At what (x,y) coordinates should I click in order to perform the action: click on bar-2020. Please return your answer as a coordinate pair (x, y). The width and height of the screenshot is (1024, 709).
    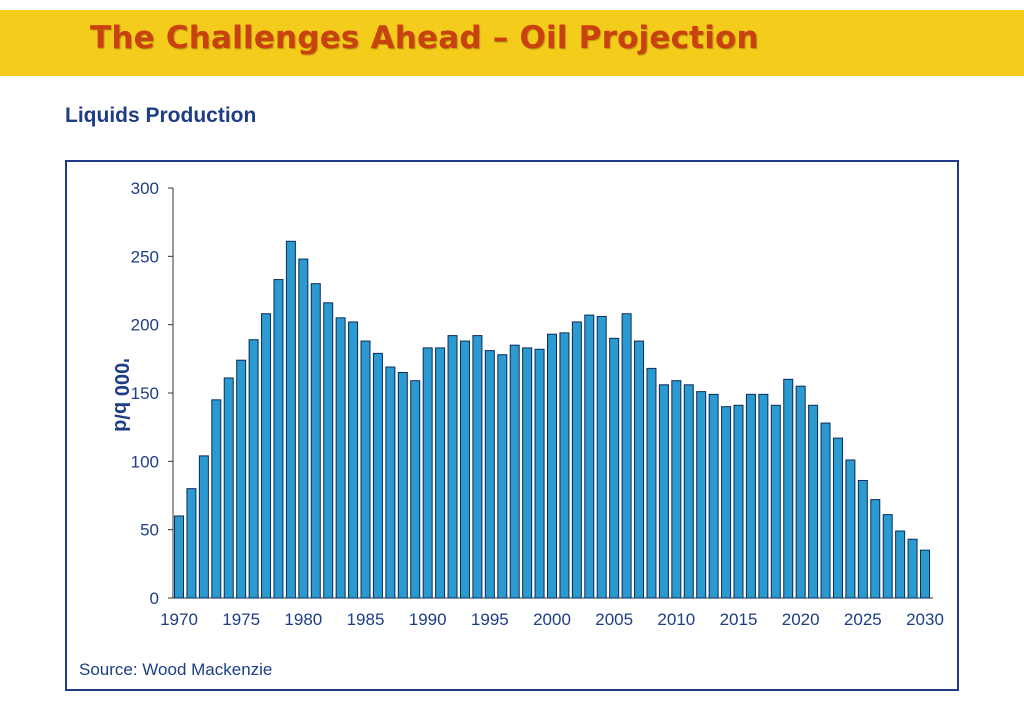
    Looking at the image, I should click on (800, 492).